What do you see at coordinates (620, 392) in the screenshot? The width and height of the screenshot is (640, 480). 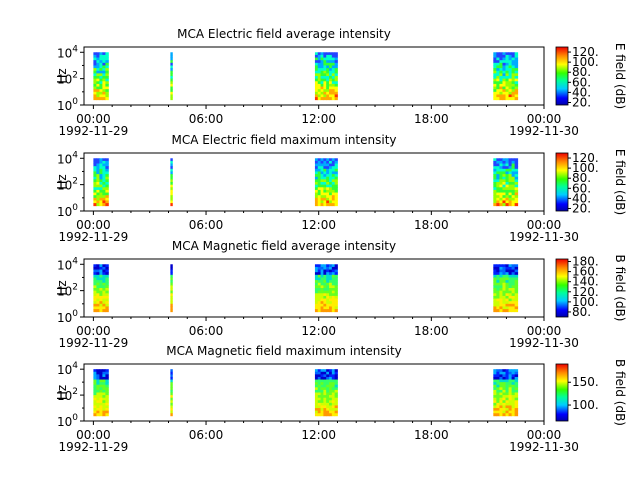 I see `colorbar-label: B field (dB)` at bounding box center [620, 392].